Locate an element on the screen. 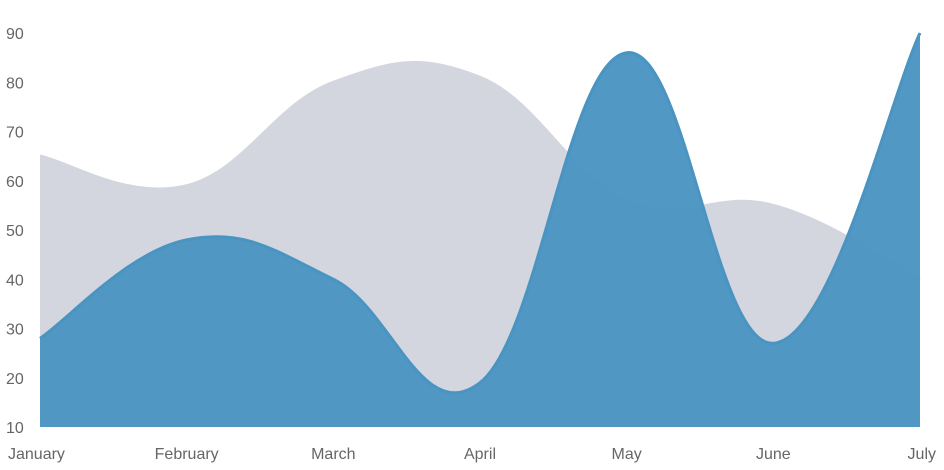 The width and height of the screenshot is (944, 470). x-tick-label-may: May is located at coordinates (627, 454).